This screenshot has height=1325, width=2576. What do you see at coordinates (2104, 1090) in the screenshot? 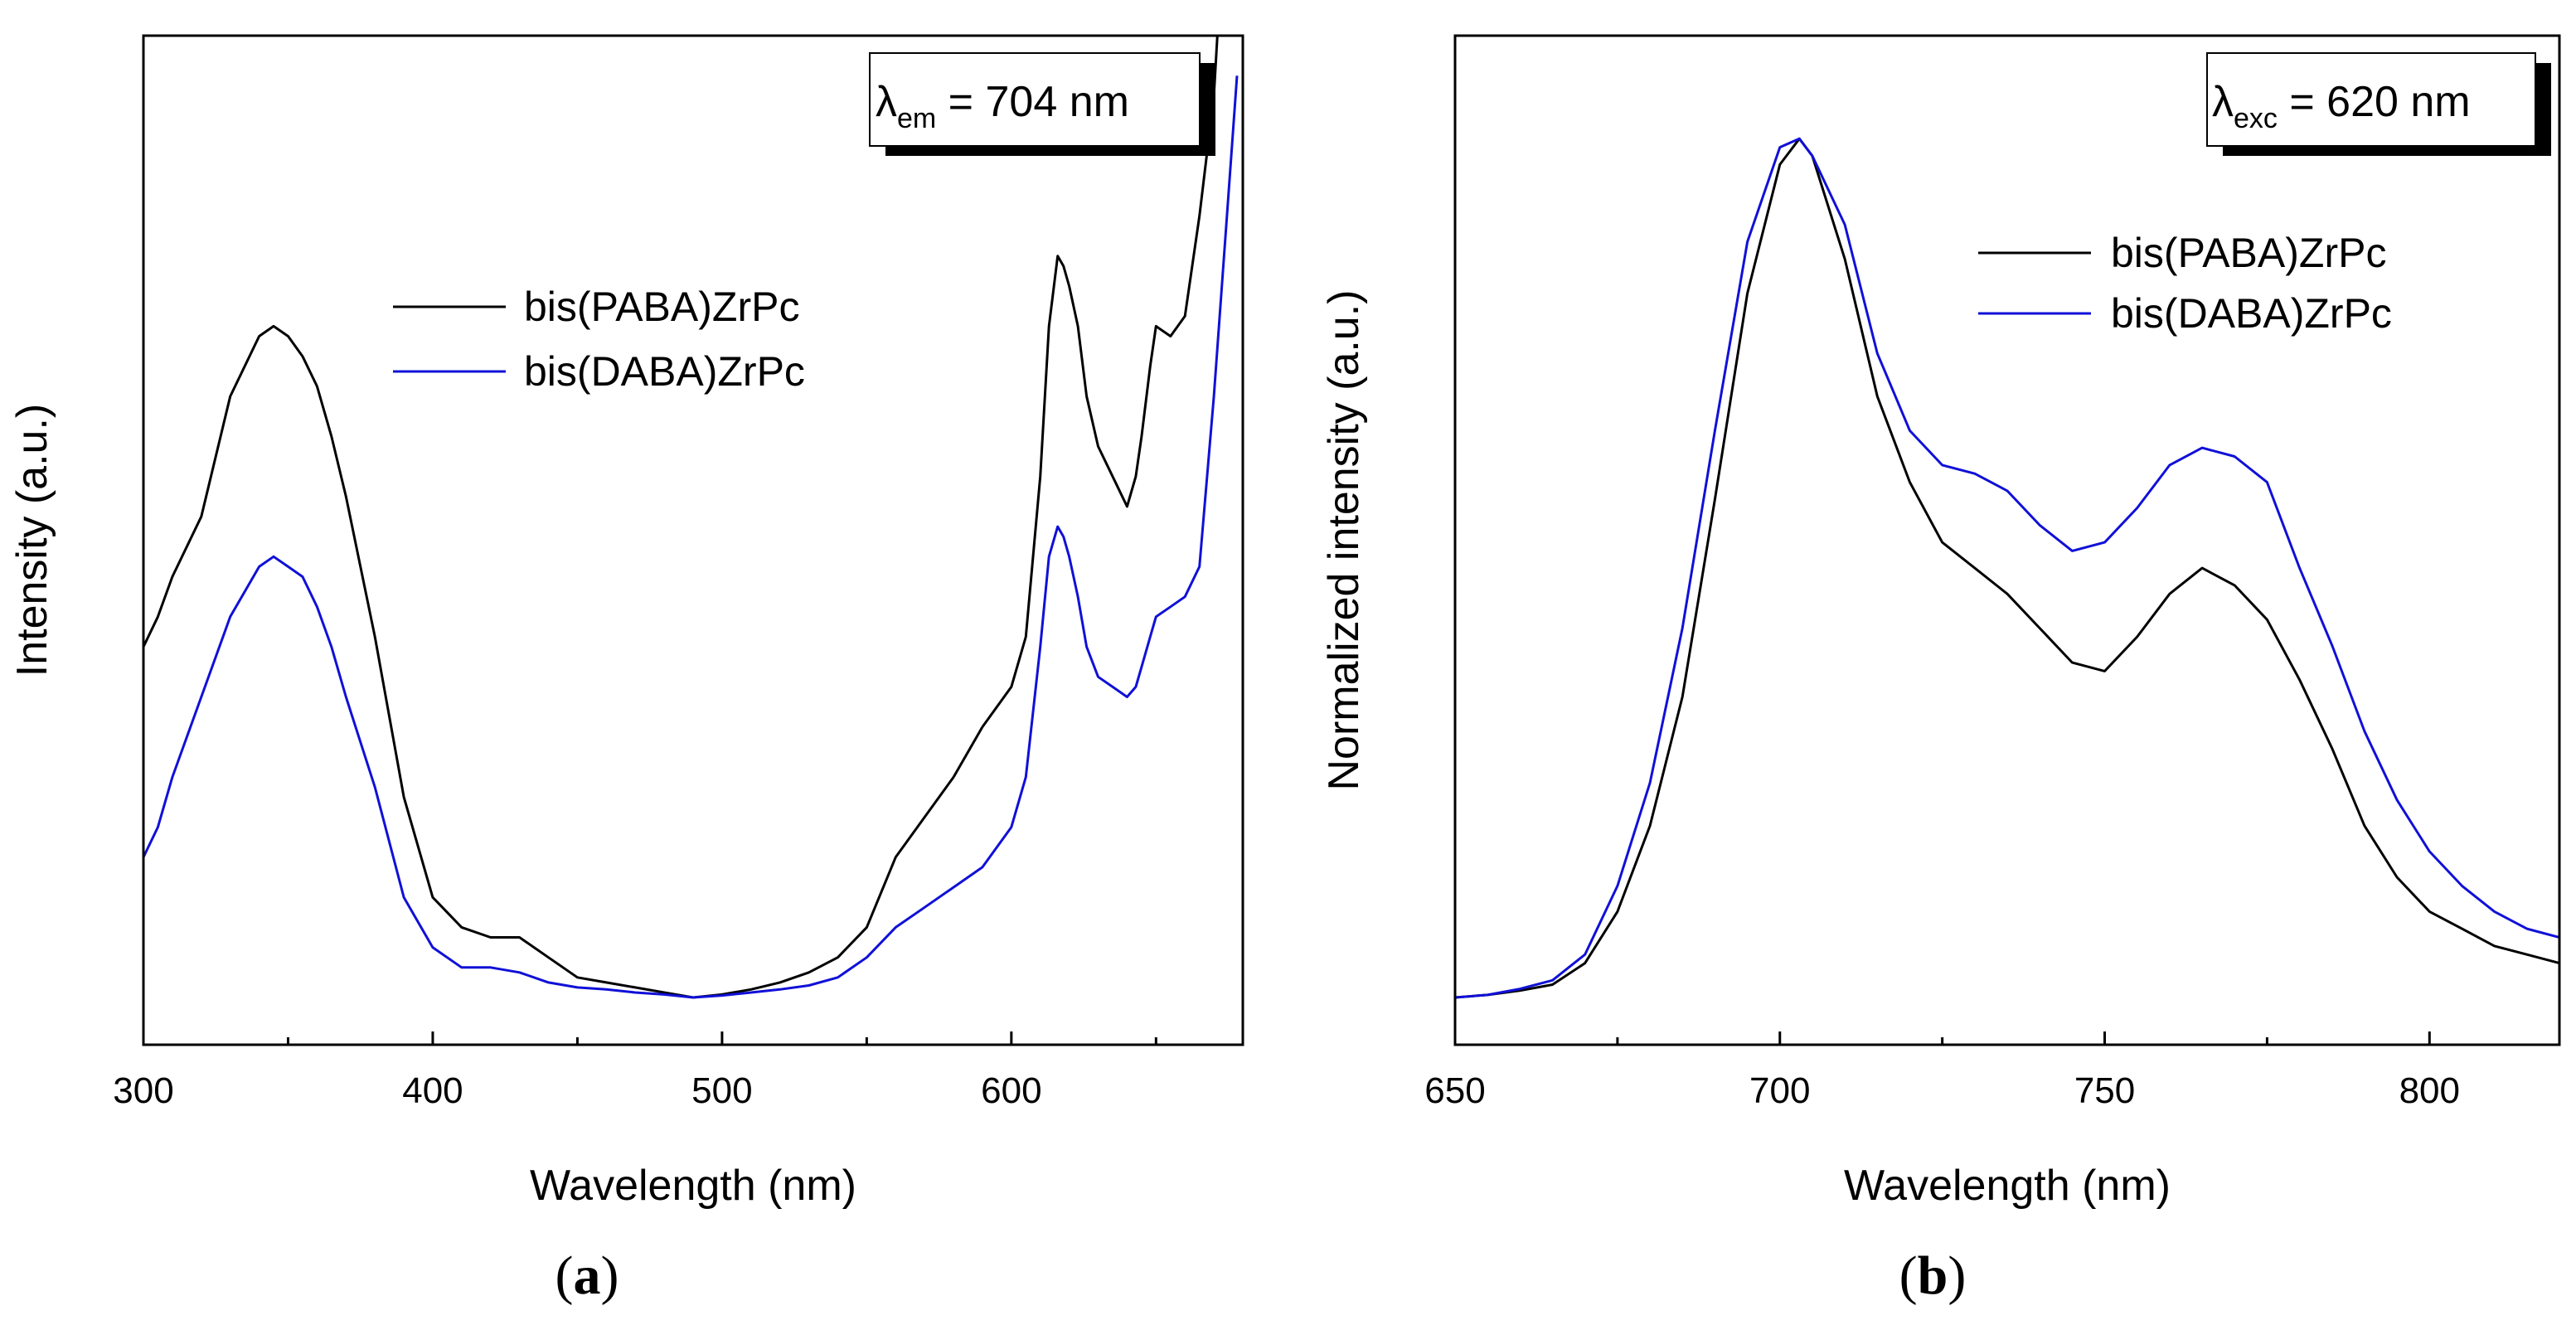
I see `panel-b-x-tick-label: 750` at bounding box center [2104, 1090].